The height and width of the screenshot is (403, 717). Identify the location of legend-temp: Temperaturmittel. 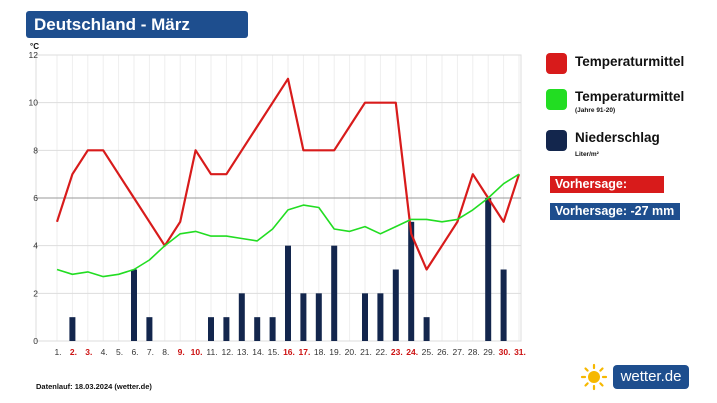
(615, 63).